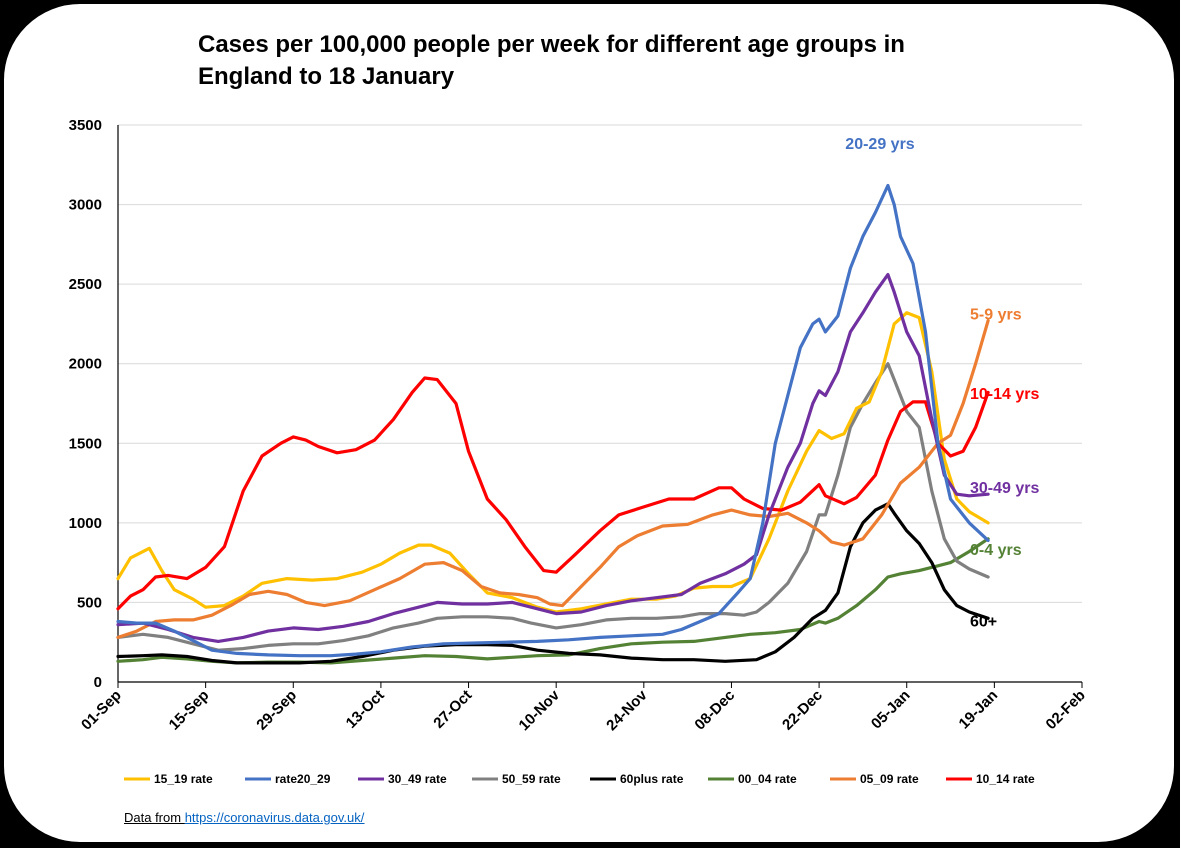 This screenshot has width=1180, height=848. What do you see at coordinates (979, 710) in the screenshot?
I see `x-tick-label: 19-Jan` at bounding box center [979, 710].